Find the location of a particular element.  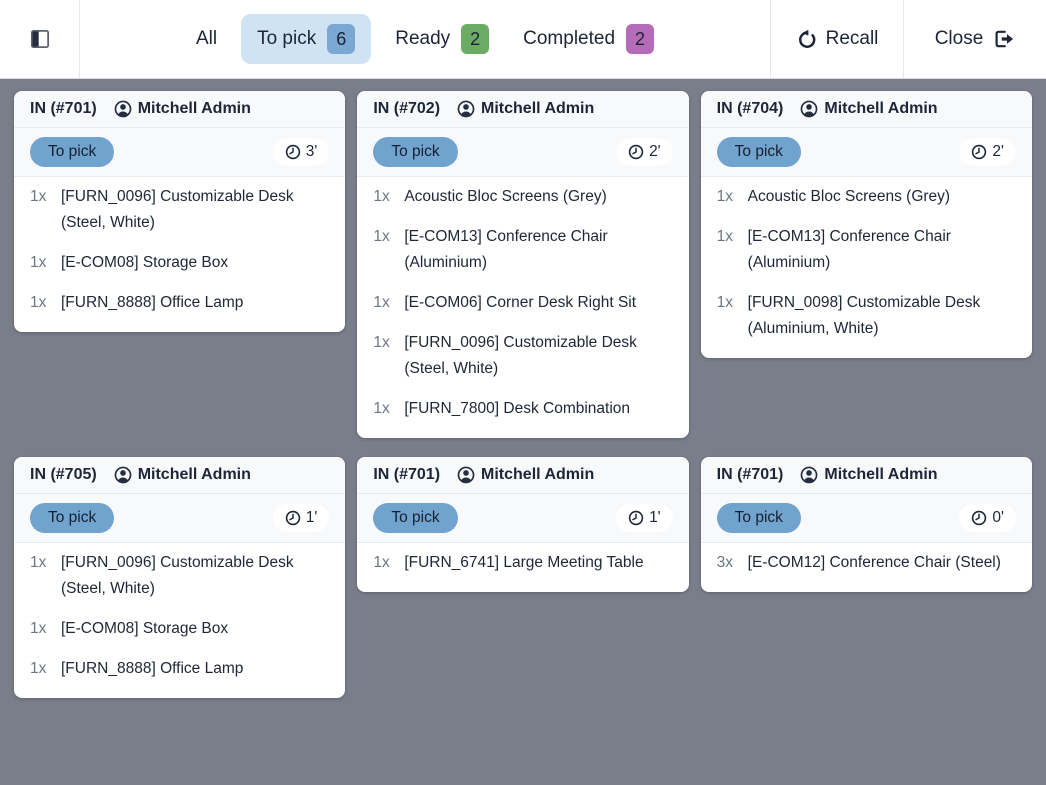

card-header: IN (#702) Mitchell Admin is located at coordinates (523, 109).